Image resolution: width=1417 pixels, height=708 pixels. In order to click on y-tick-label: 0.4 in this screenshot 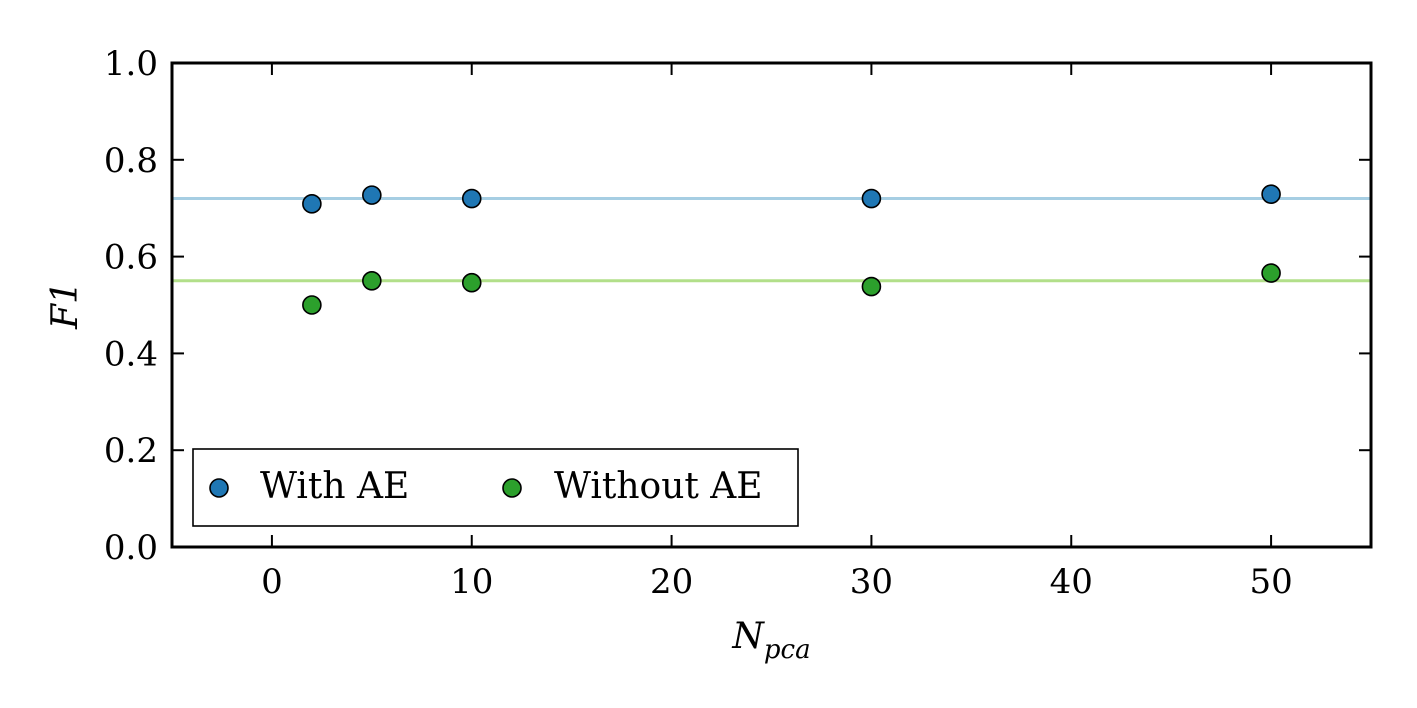, I will do `click(131, 354)`.